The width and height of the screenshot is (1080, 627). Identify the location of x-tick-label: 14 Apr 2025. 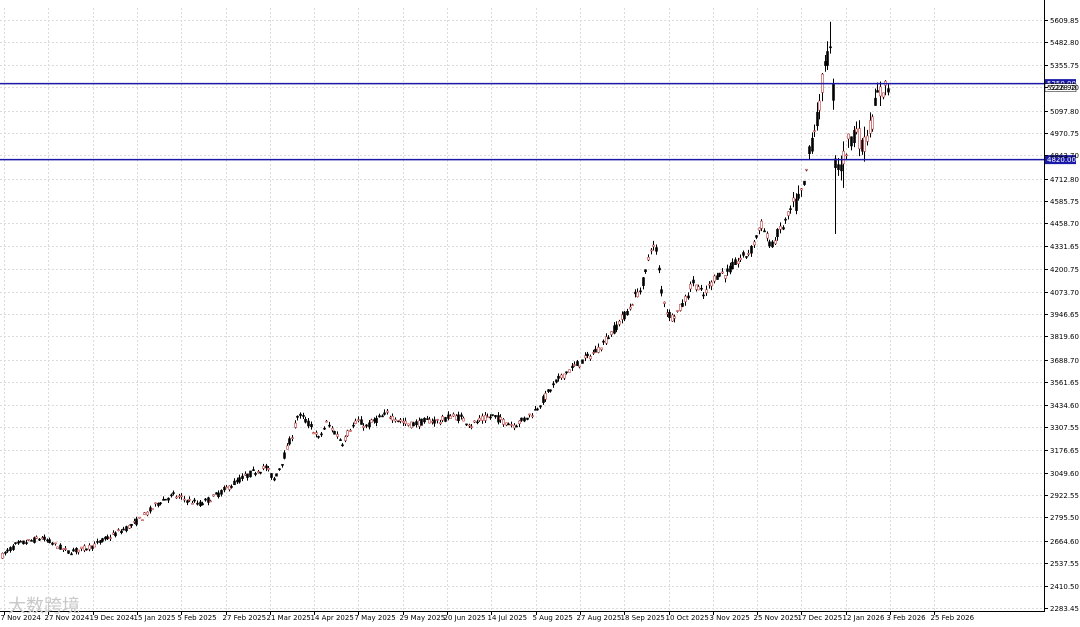
(332, 618).